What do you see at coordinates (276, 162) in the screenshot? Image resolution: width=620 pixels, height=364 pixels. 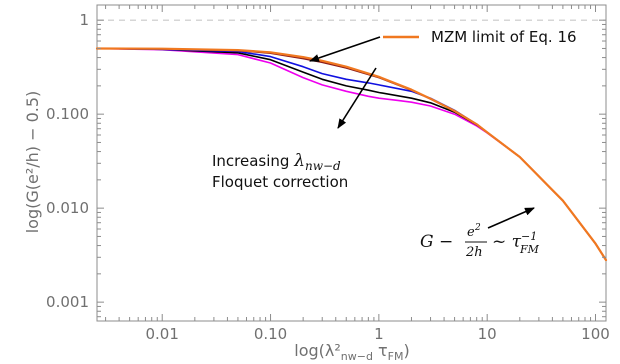 I see `svg-text: Increasing λnw−d` at bounding box center [276, 162].